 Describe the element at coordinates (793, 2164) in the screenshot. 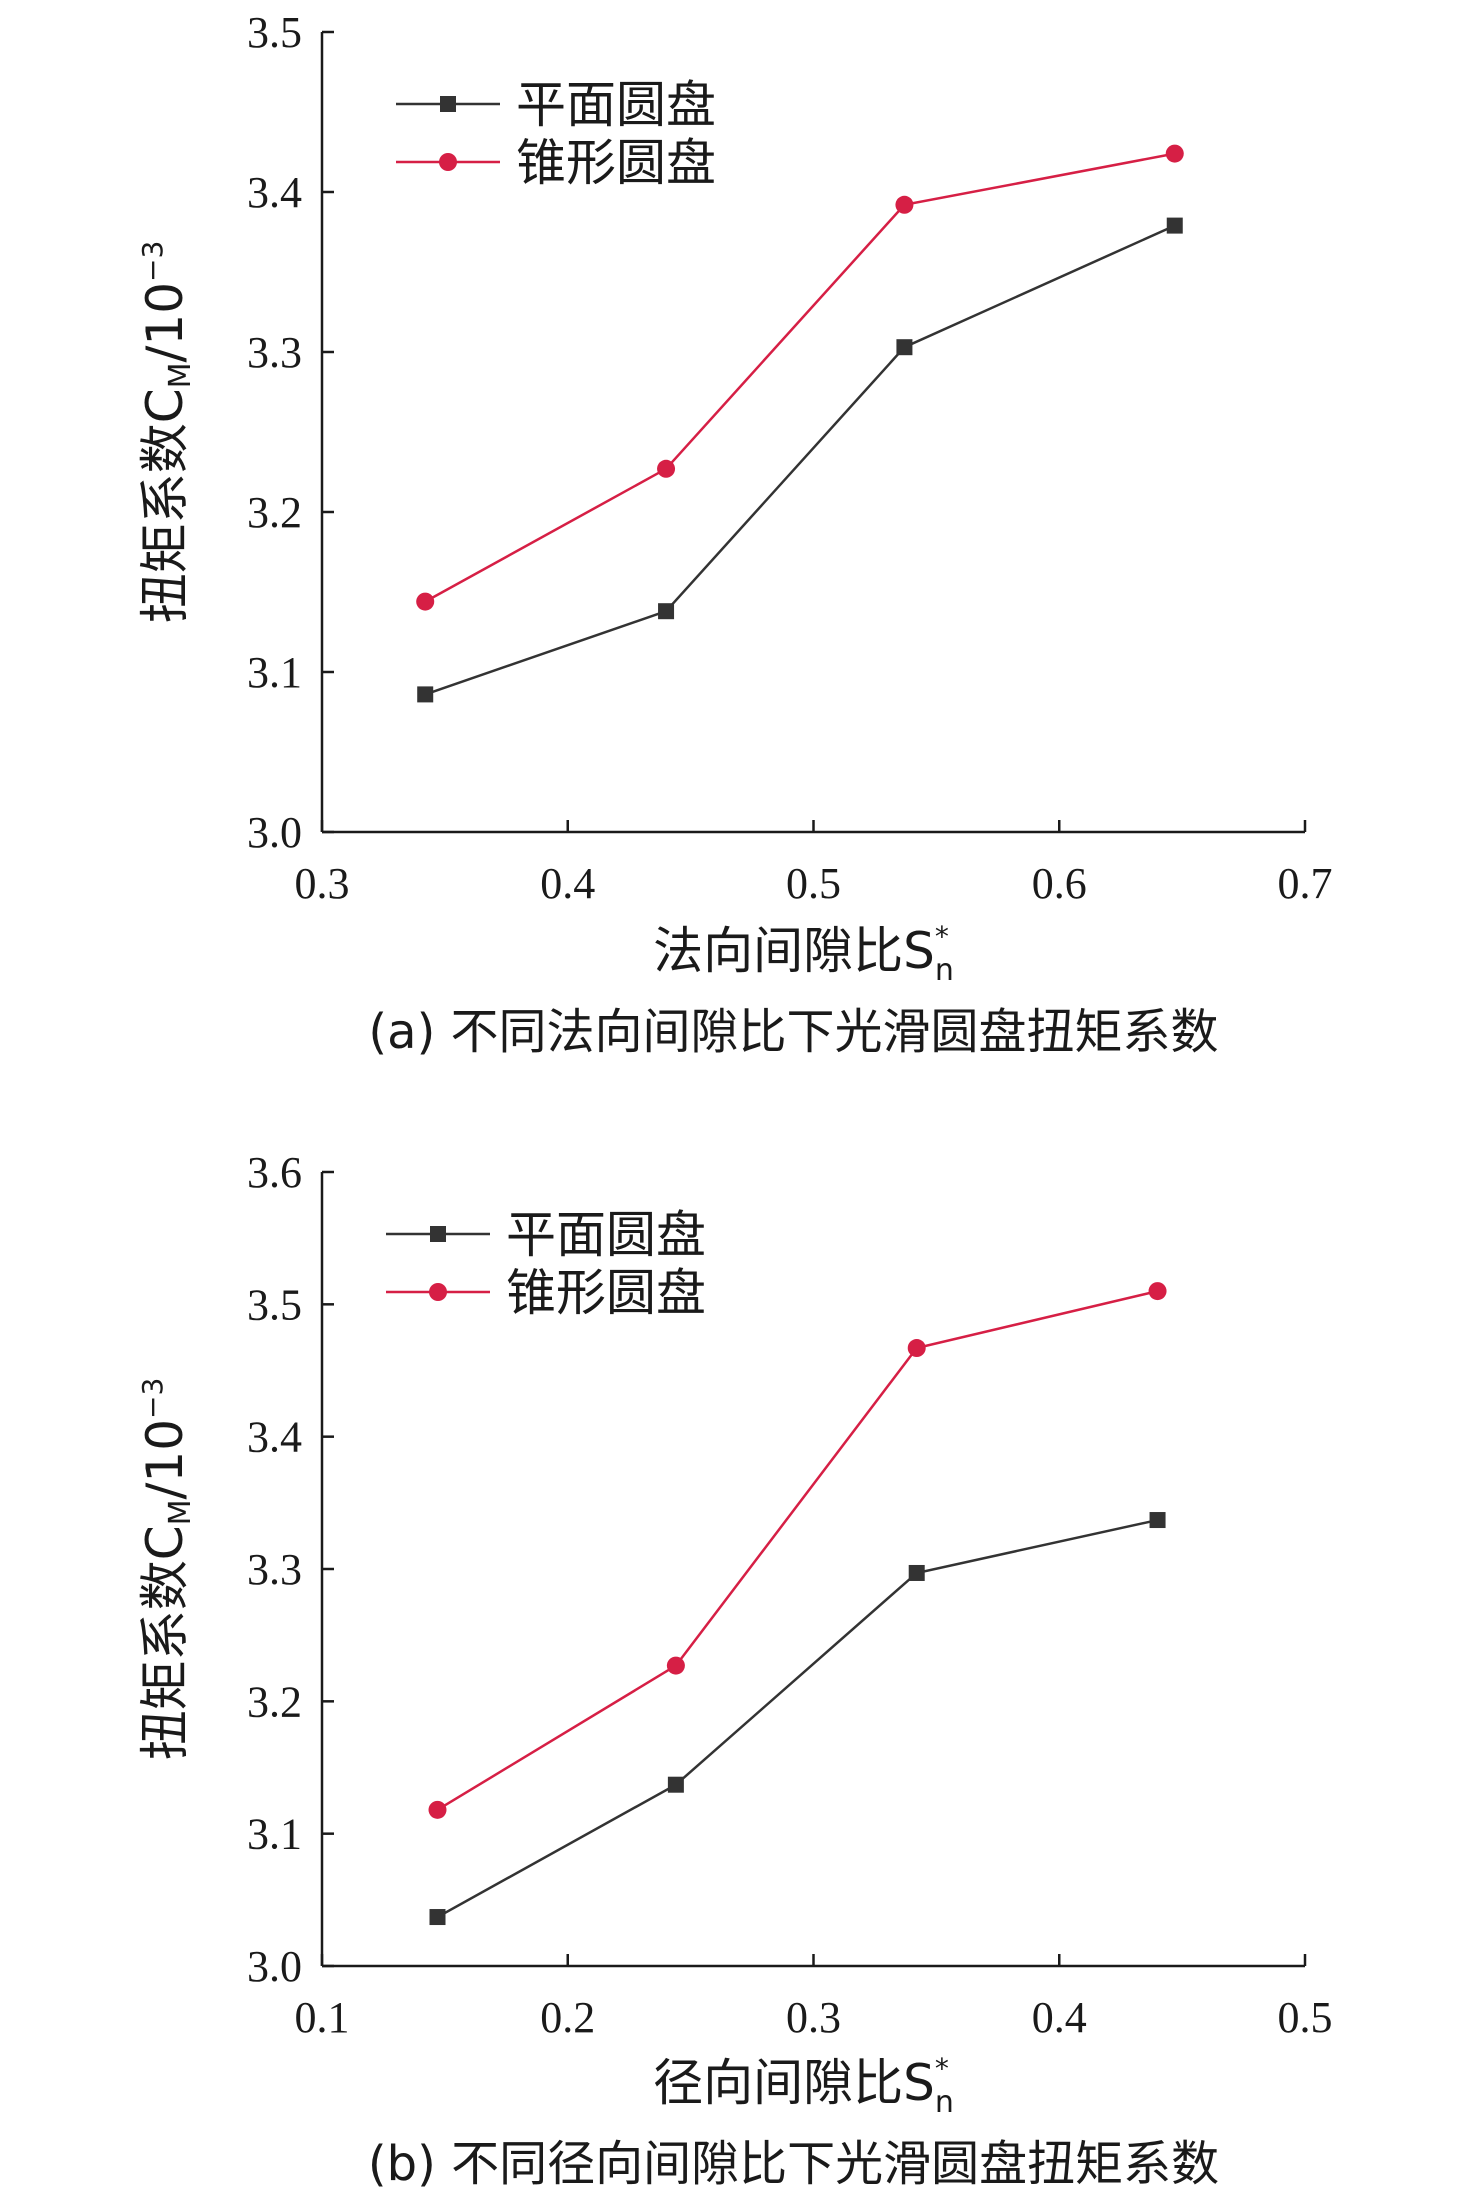

I see `figure-caption: (b) 不同径向间隙比下光滑圆盘扭矩系数` at that location.